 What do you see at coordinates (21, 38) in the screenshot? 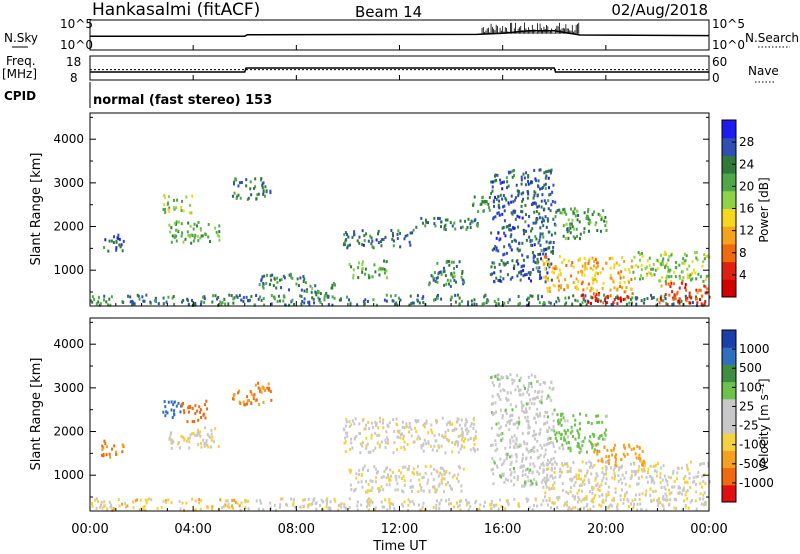
I see `nsky-label: N.Sky` at bounding box center [21, 38].